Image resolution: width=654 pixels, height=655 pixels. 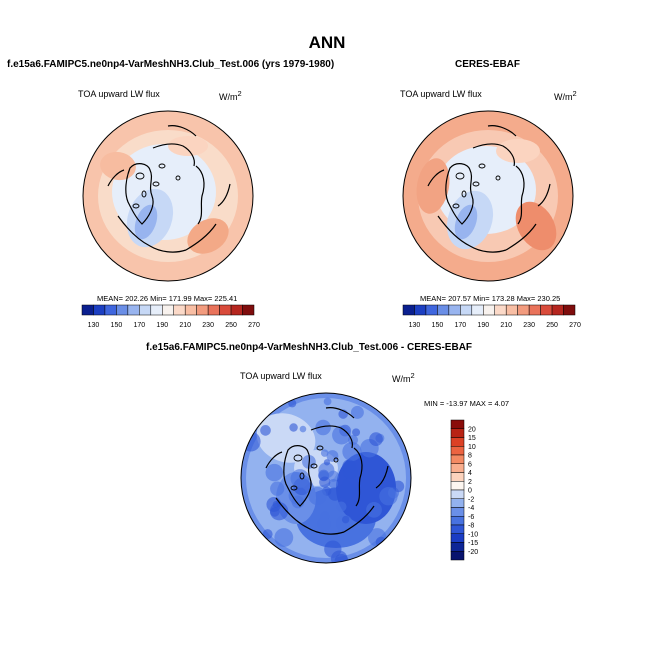 What do you see at coordinates (170, 316) in the screenshot?
I see `test-colorbar: 130 150 170 190 210 230 250 270` at bounding box center [170, 316].